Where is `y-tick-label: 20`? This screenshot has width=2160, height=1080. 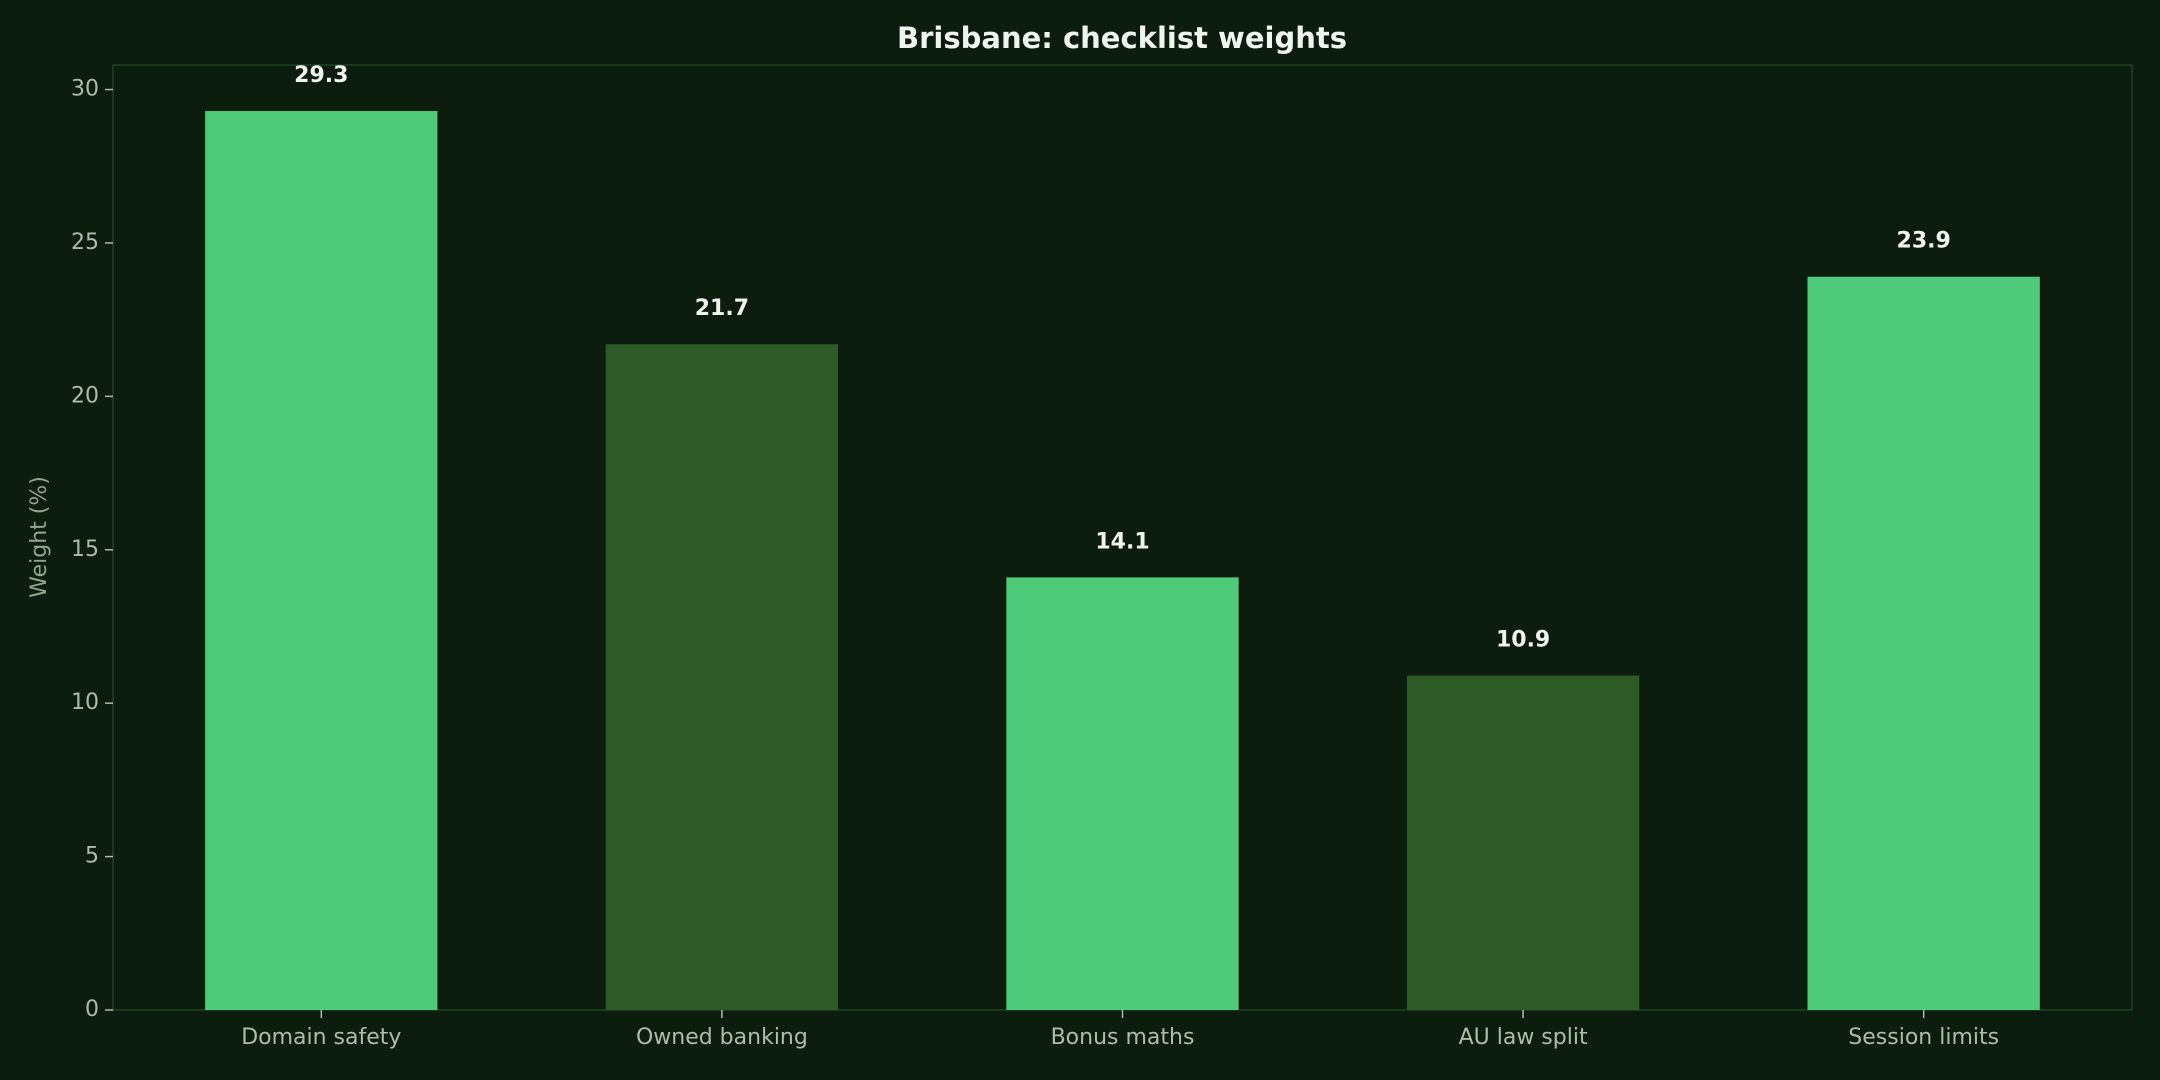
y-tick-label: 20 is located at coordinates (85, 395).